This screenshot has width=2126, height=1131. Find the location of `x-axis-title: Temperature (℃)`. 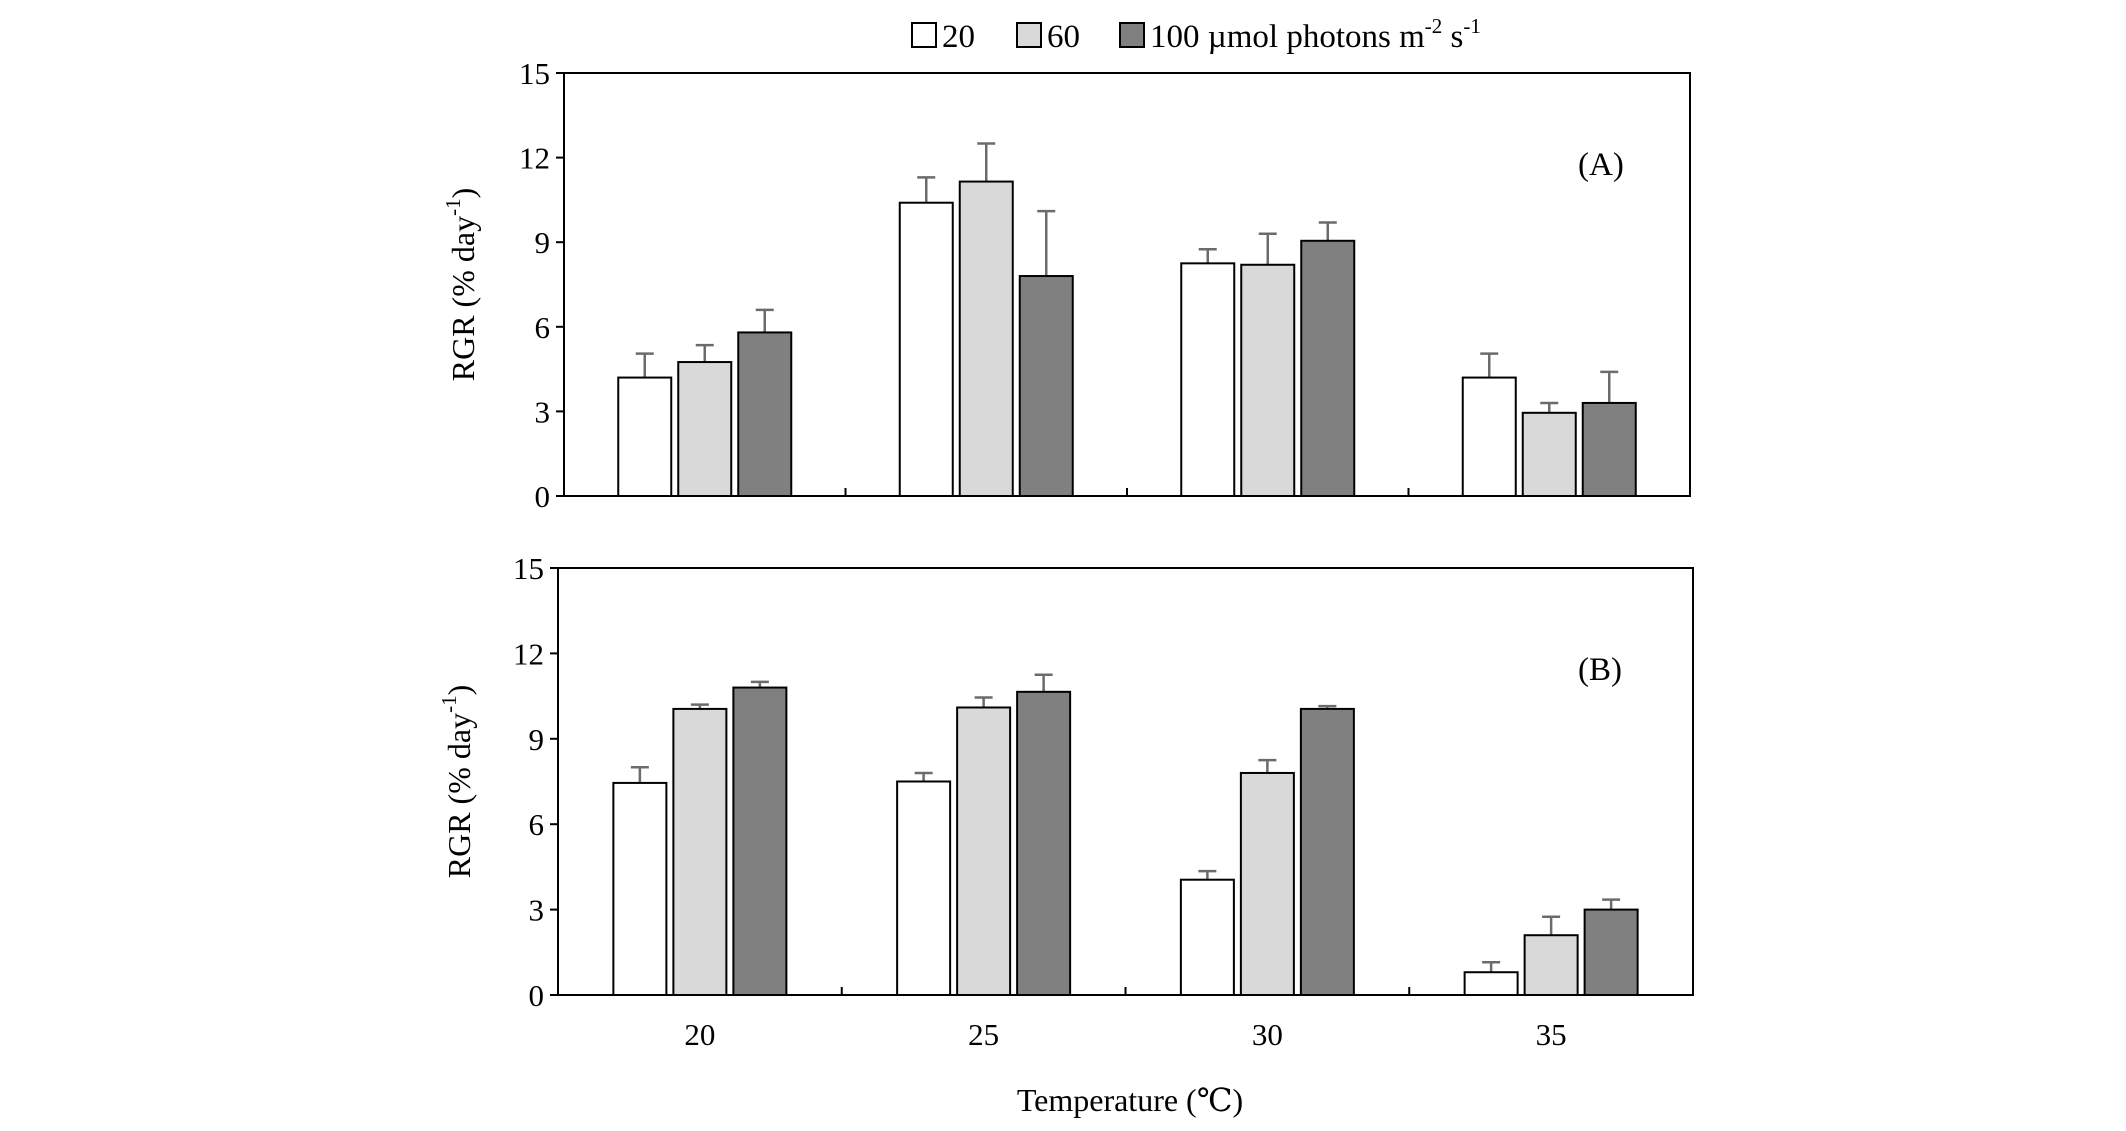

x-axis-title: Temperature (℃) is located at coordinates (1130, 1100).